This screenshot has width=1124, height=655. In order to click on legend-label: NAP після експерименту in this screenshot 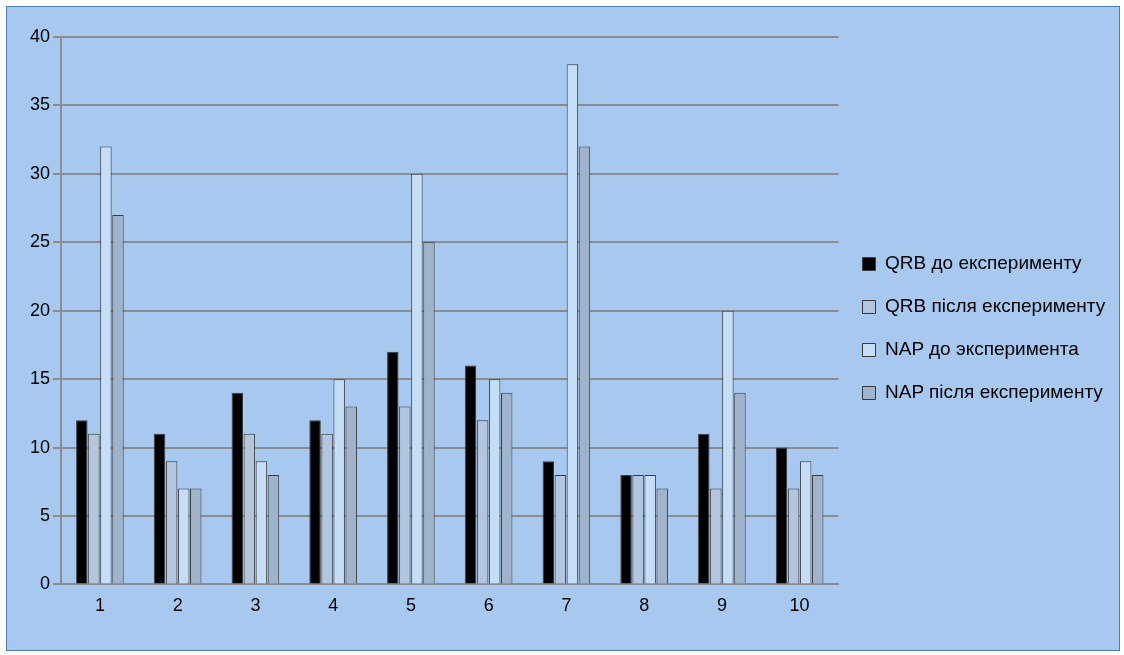, I will do `click(994, 392)`.